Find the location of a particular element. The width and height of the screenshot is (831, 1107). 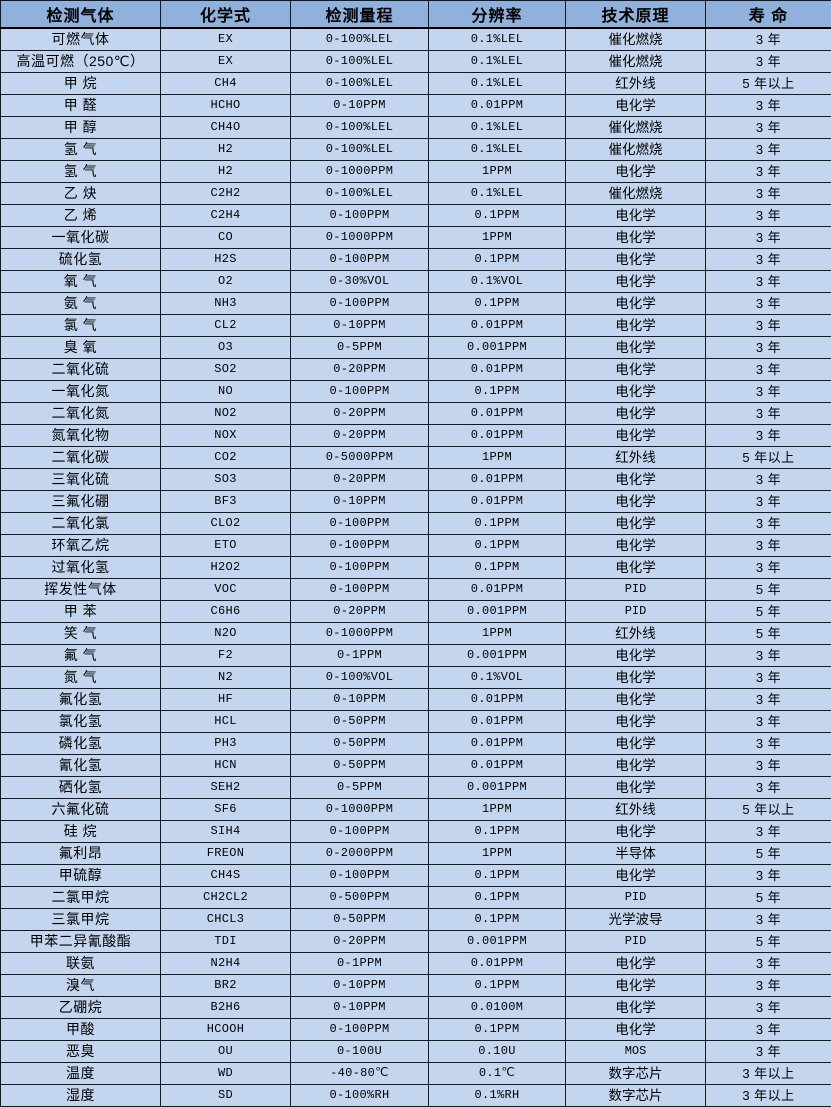

cell-formula: HCL is located at coordinates (226, 722).